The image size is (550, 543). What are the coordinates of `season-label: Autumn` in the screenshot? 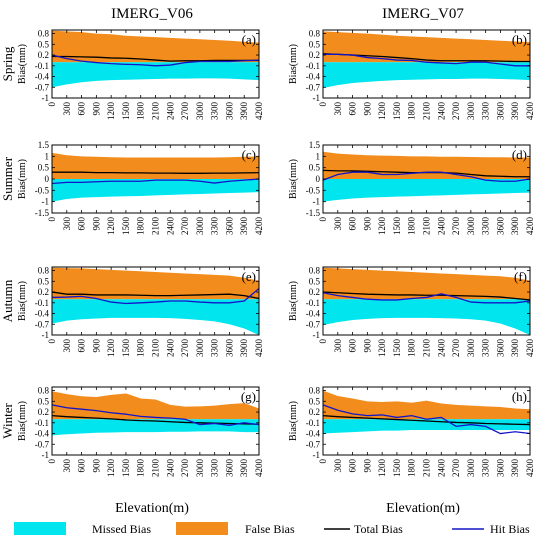 It's located at (7, 300).